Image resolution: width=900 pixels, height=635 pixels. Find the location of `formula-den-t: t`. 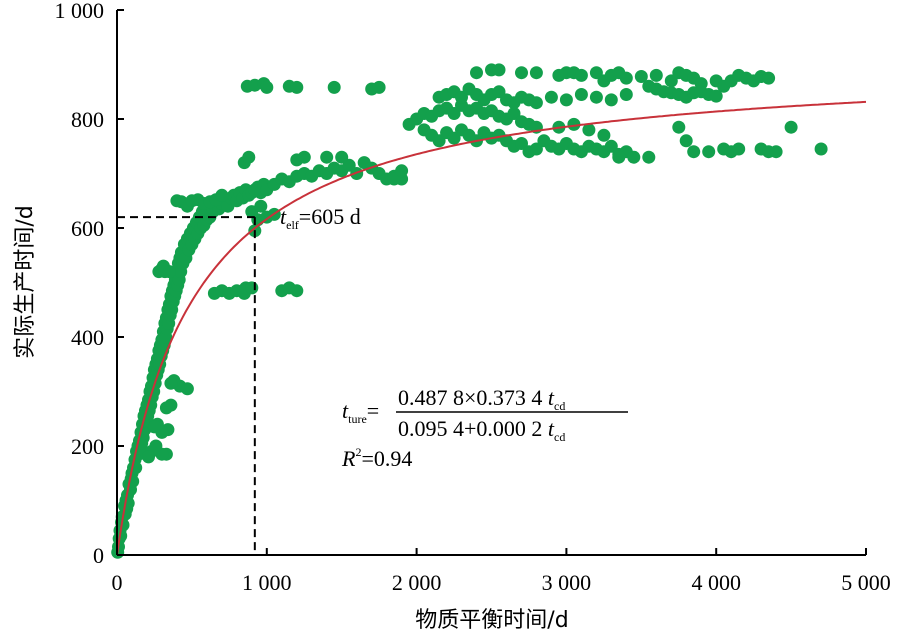

formula-den-t: t is located at coordinates (551, 428).